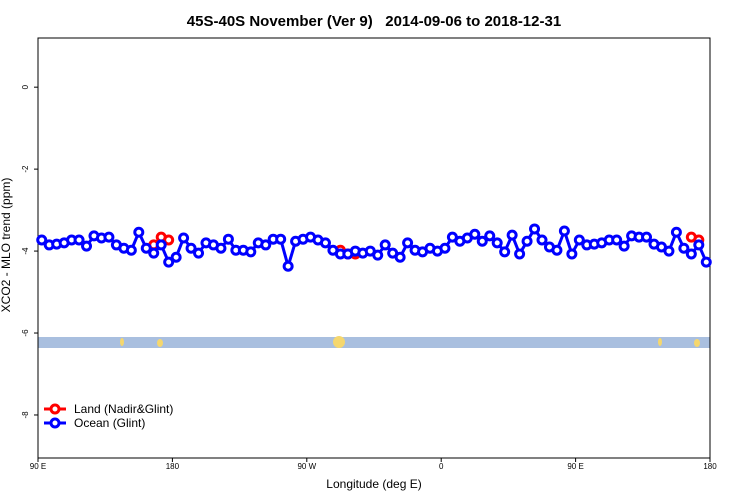 Image resolution: width=750 pixels, height=500 pixels. I want to click on legend-label: Ocean (Glint), so click(109, 423).